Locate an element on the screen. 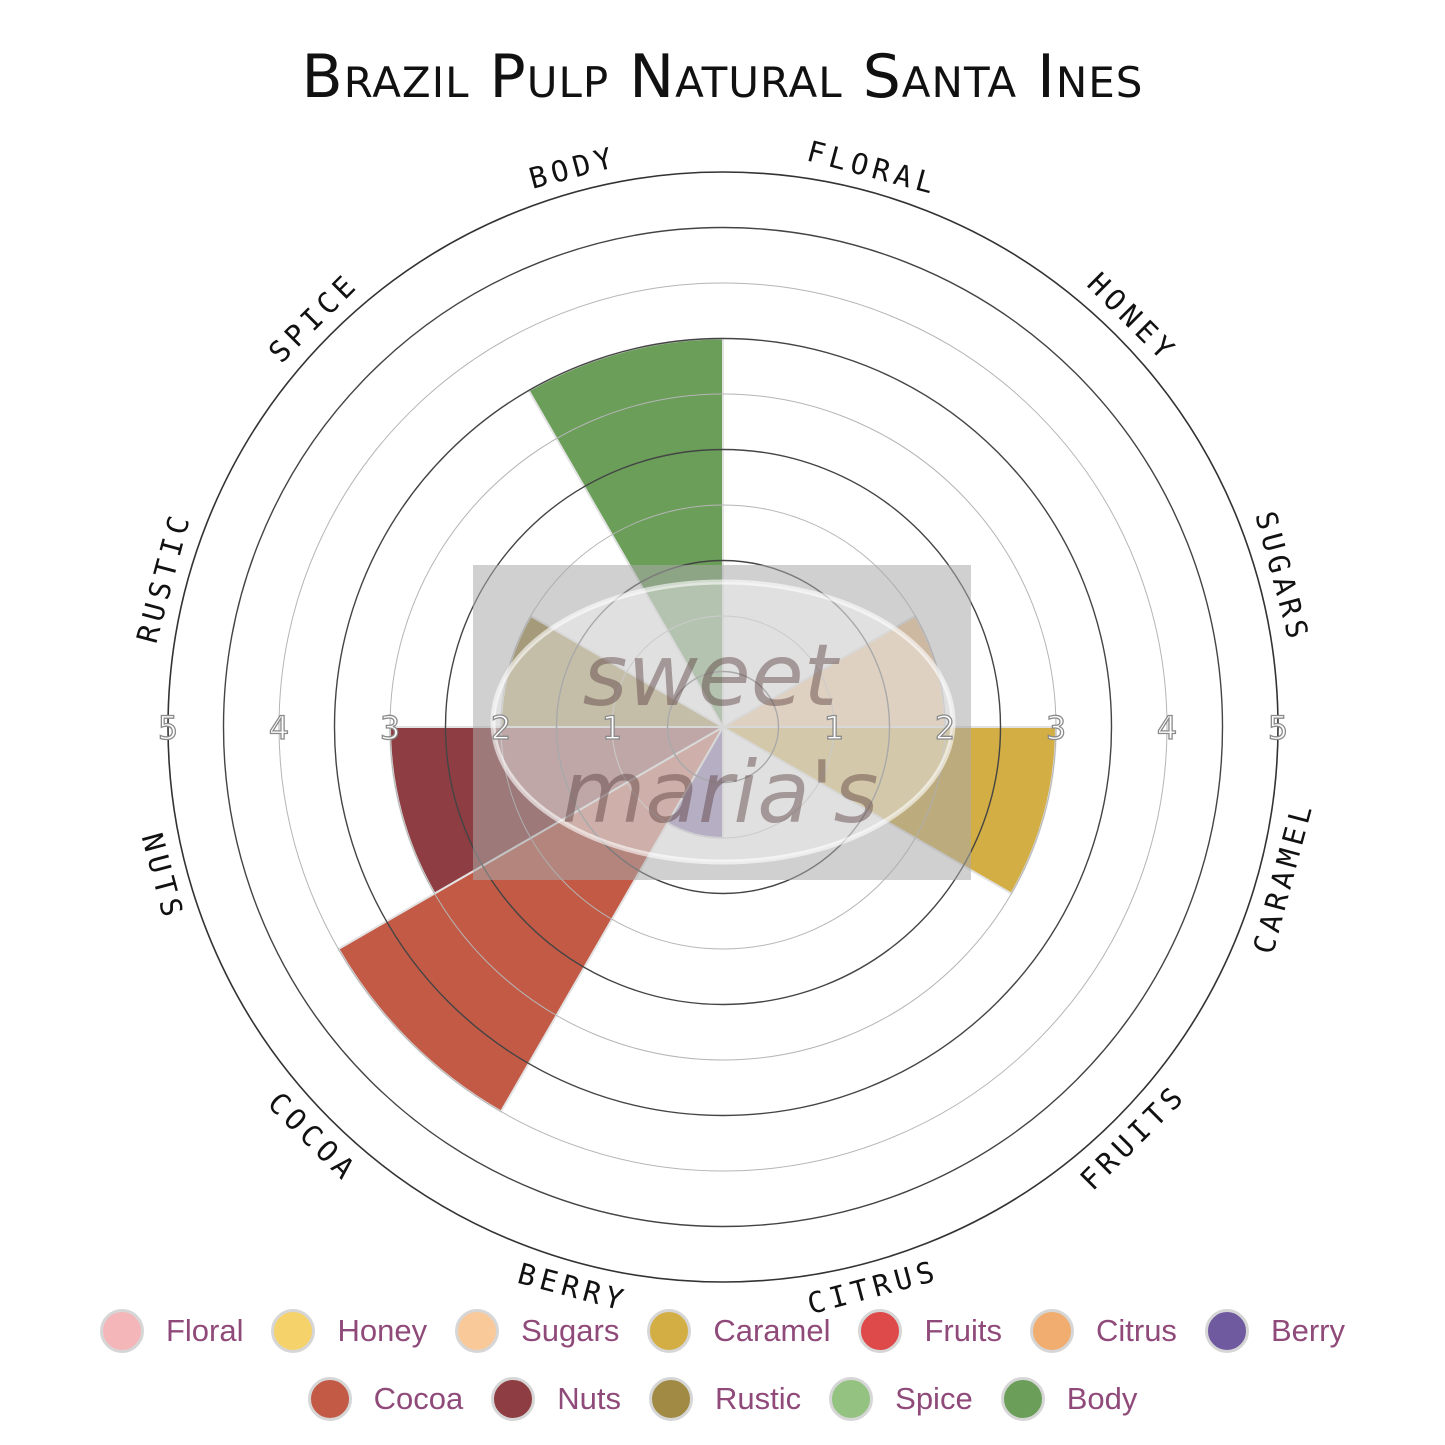 The height and width of the screenshot is (1445, 1445). legend-item-honey: Honey is located at coordinates (349, 1331).